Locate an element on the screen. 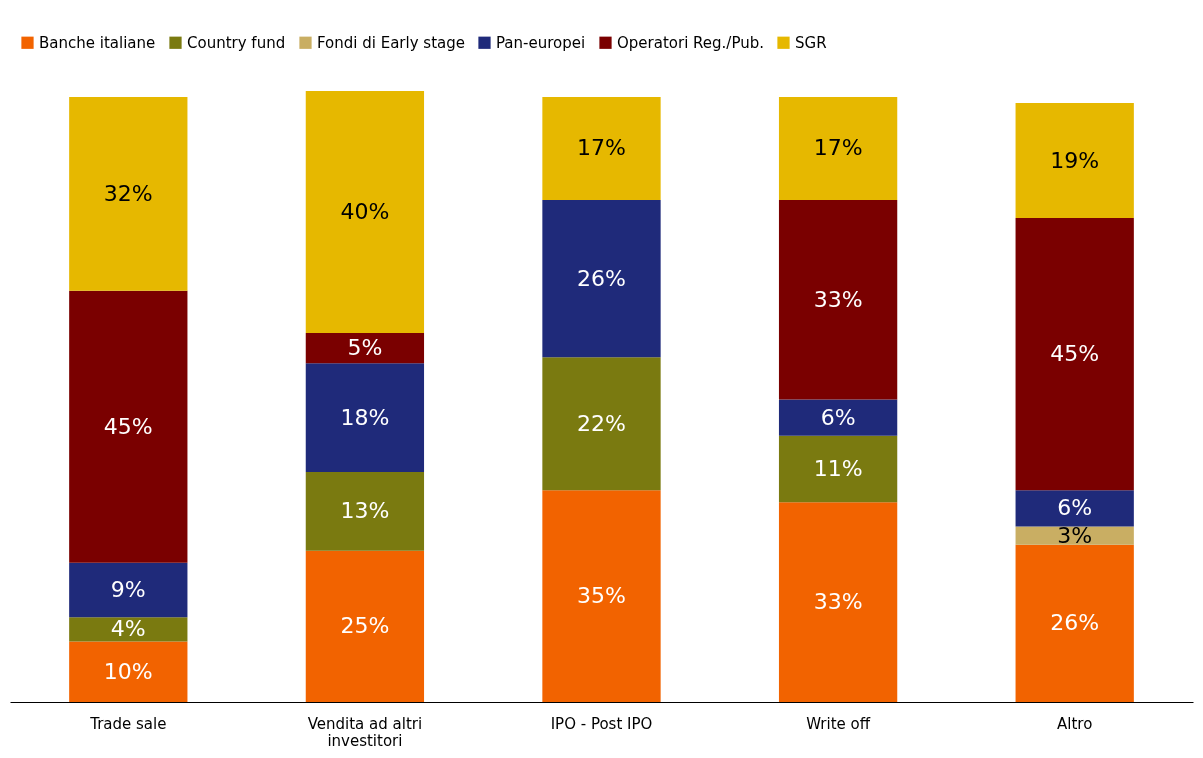 Image resolution: width=1203 pixels, height=758 pixels. data-label: 4% is located at coordinates (128, 629).